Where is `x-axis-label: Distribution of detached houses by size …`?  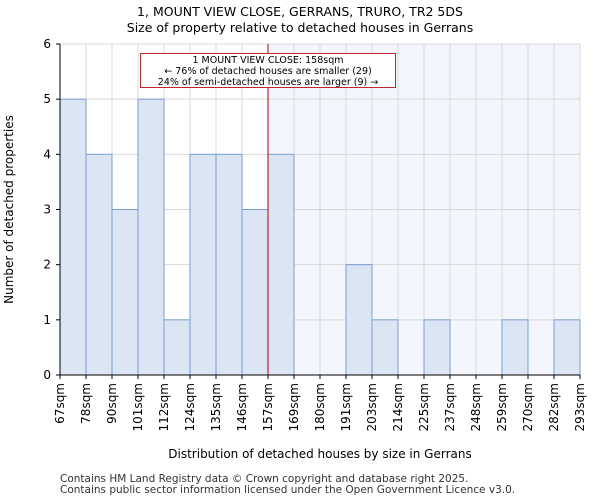
x-axis-label: Distribution of detached houses by size … is located at coordinates (319, 454).